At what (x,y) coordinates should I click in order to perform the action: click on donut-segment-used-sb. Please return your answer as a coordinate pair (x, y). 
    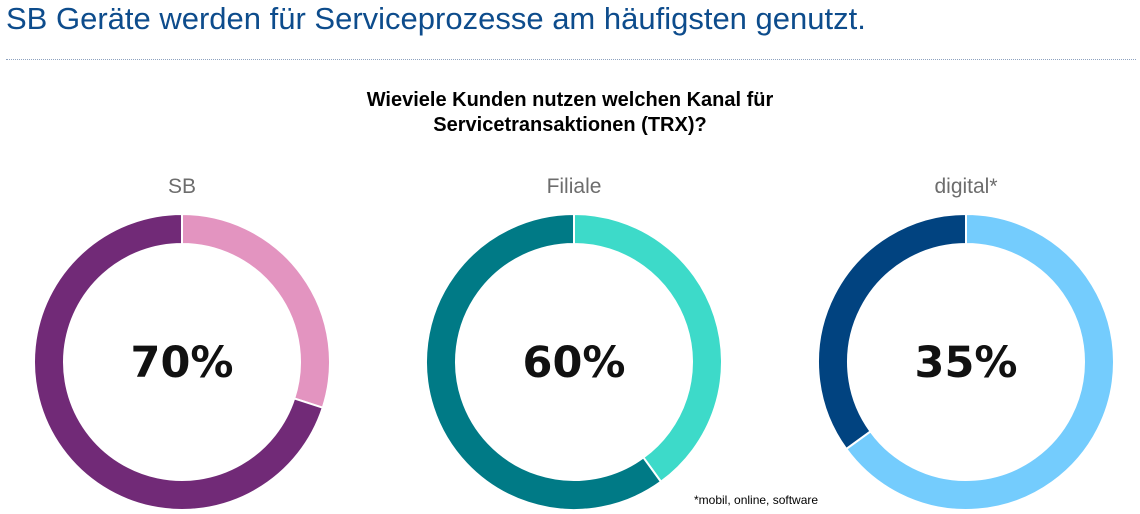
    Looking at the image, I should click on (179, 361).